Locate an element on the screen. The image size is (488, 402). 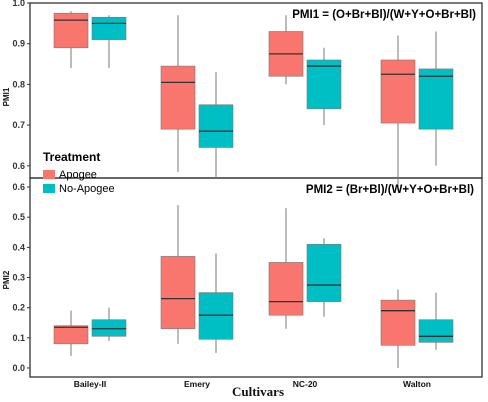
panel-1-ylabel: PMI1 is located at coordinates (6, 96).